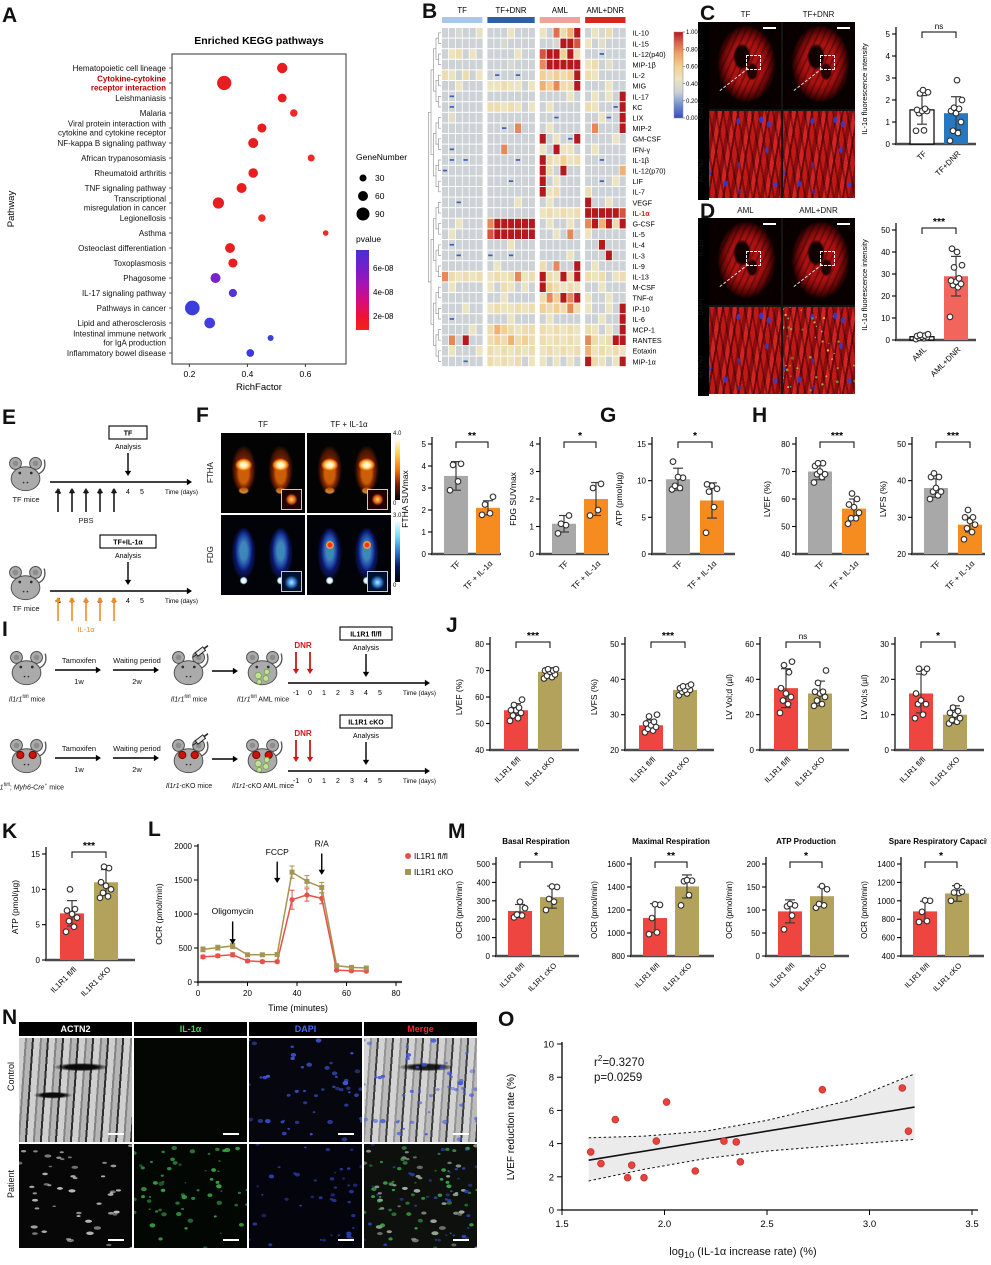  Describe the element at coordinates (452, 625) in the screenshot. I see `panel-j-letter: J` at that location.